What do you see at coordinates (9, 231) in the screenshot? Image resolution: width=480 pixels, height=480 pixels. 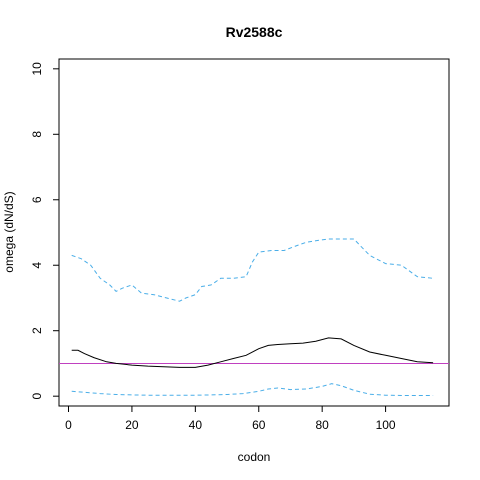 I see `y-axis-title: omega (dN/dS)` at bounding box center [9, 231].